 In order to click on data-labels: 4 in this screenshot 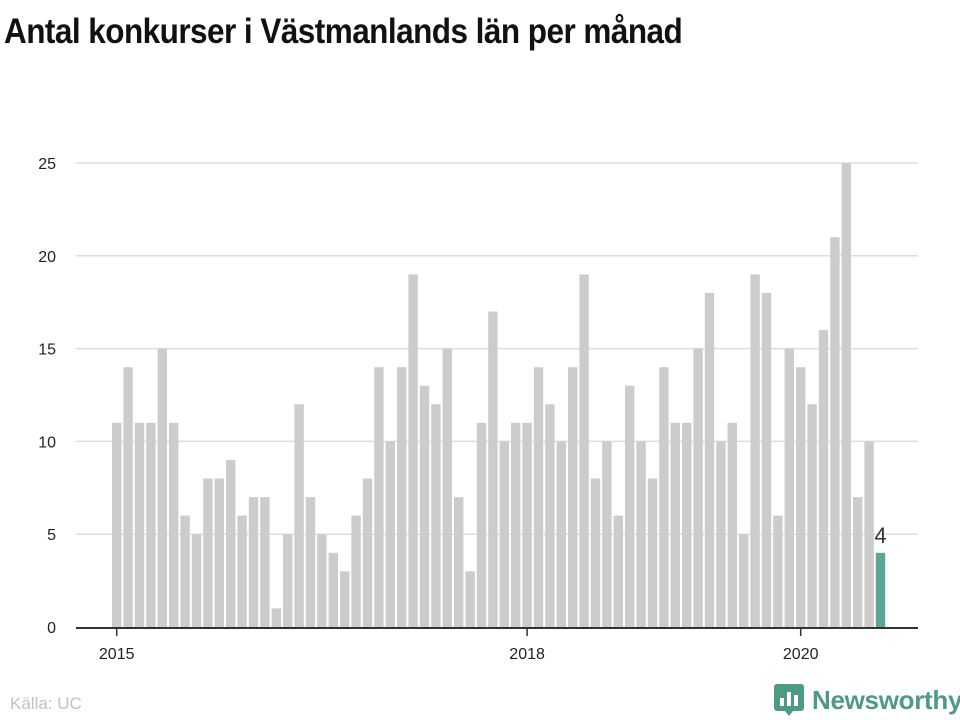, I will do `click(880, 535)`.